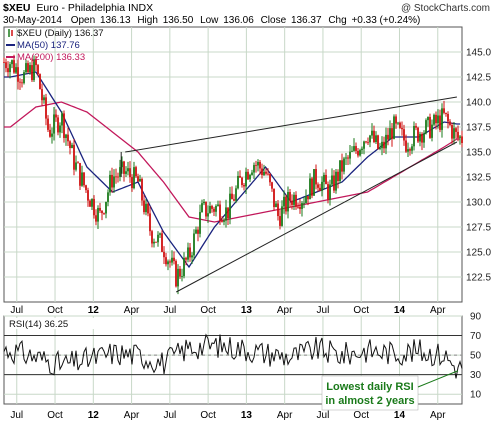 Image resolution: width=494 pixels, height=426 pixels. I want to click on price-xtick-label: Apr, so click(132, 310).